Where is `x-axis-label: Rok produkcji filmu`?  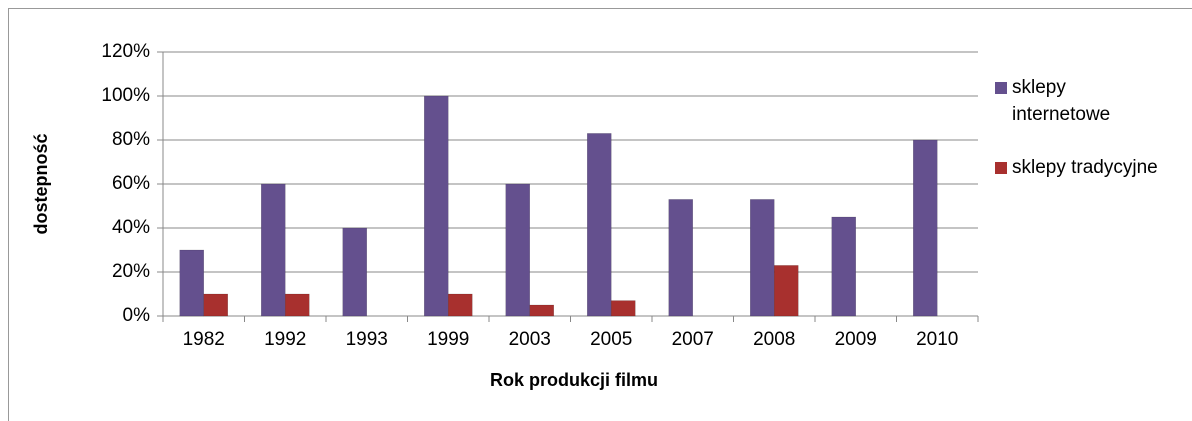
x-axis-label: Rok produkcji filmu is located at coordinates (574, 380).